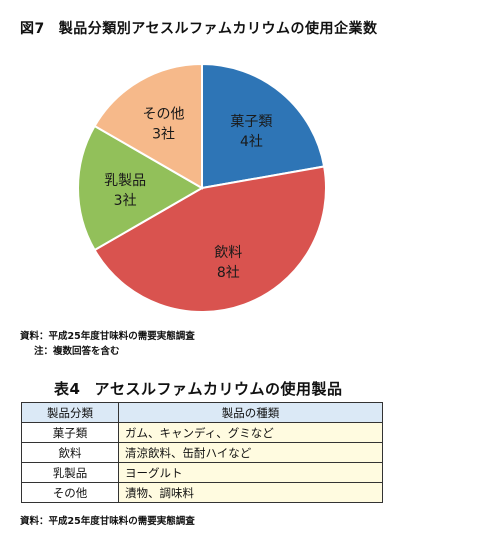  What do you see at coordinates (70, 452) in the screenshot?
I see `row-category: 飲料` at bounding box center [70, 452].